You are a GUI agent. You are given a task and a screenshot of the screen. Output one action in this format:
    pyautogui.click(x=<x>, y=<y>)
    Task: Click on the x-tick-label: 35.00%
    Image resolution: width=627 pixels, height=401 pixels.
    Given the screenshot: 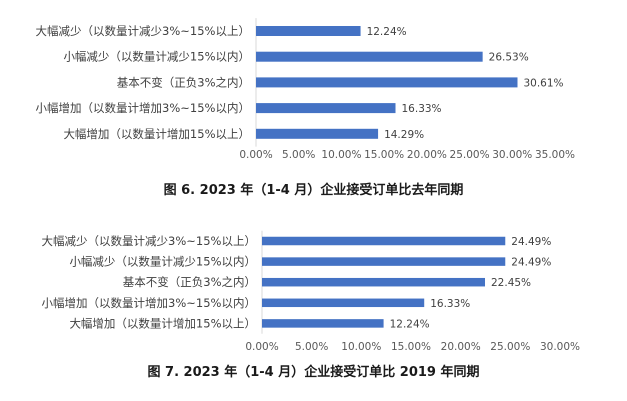 What is the action you would take?
    pyautogui.click(x=555, y=155)
    